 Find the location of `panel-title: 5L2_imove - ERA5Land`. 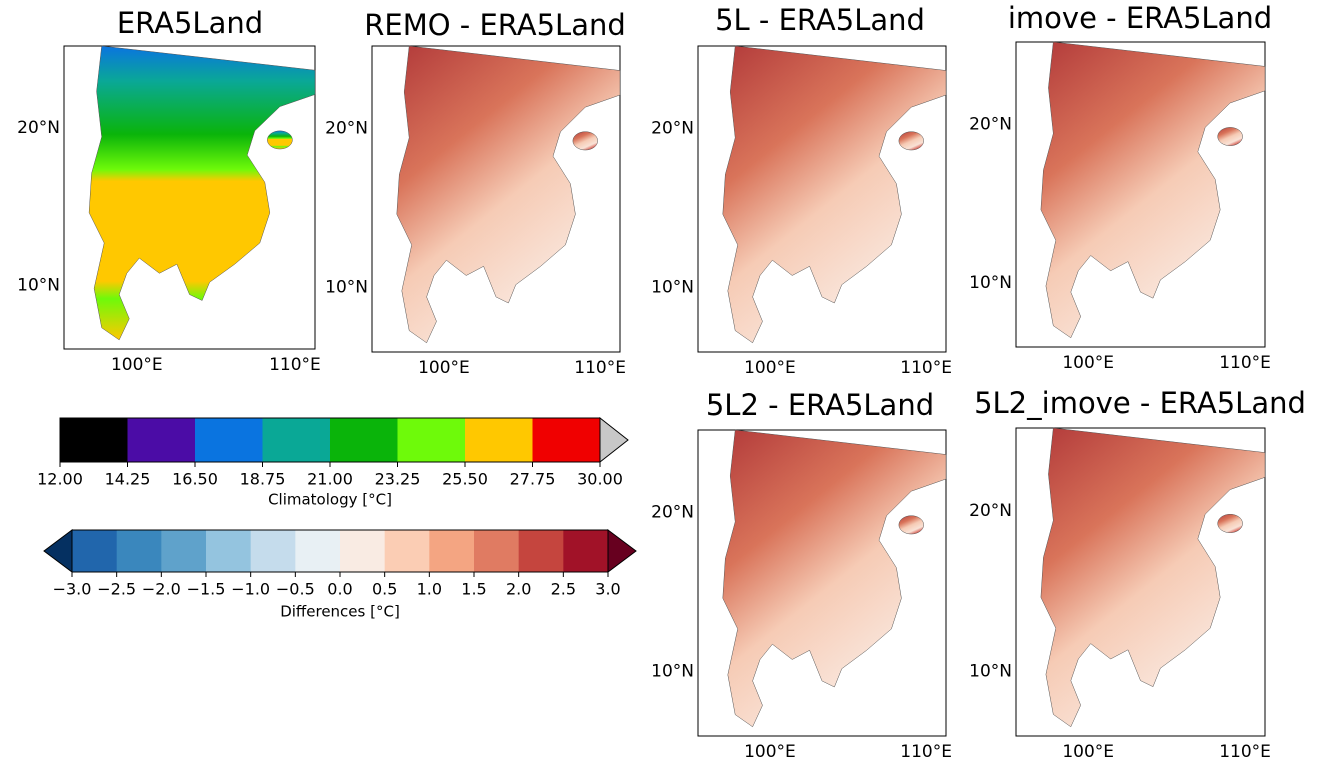

panel-title: 5L2_imove - ERA5Land is located at coordinates (1140, 403).